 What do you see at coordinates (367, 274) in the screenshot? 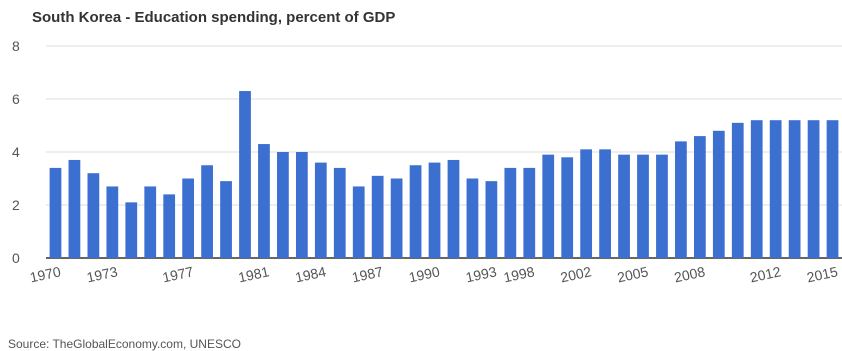
I see `x-tick-label: 1987` at bounding box center [367, 274].